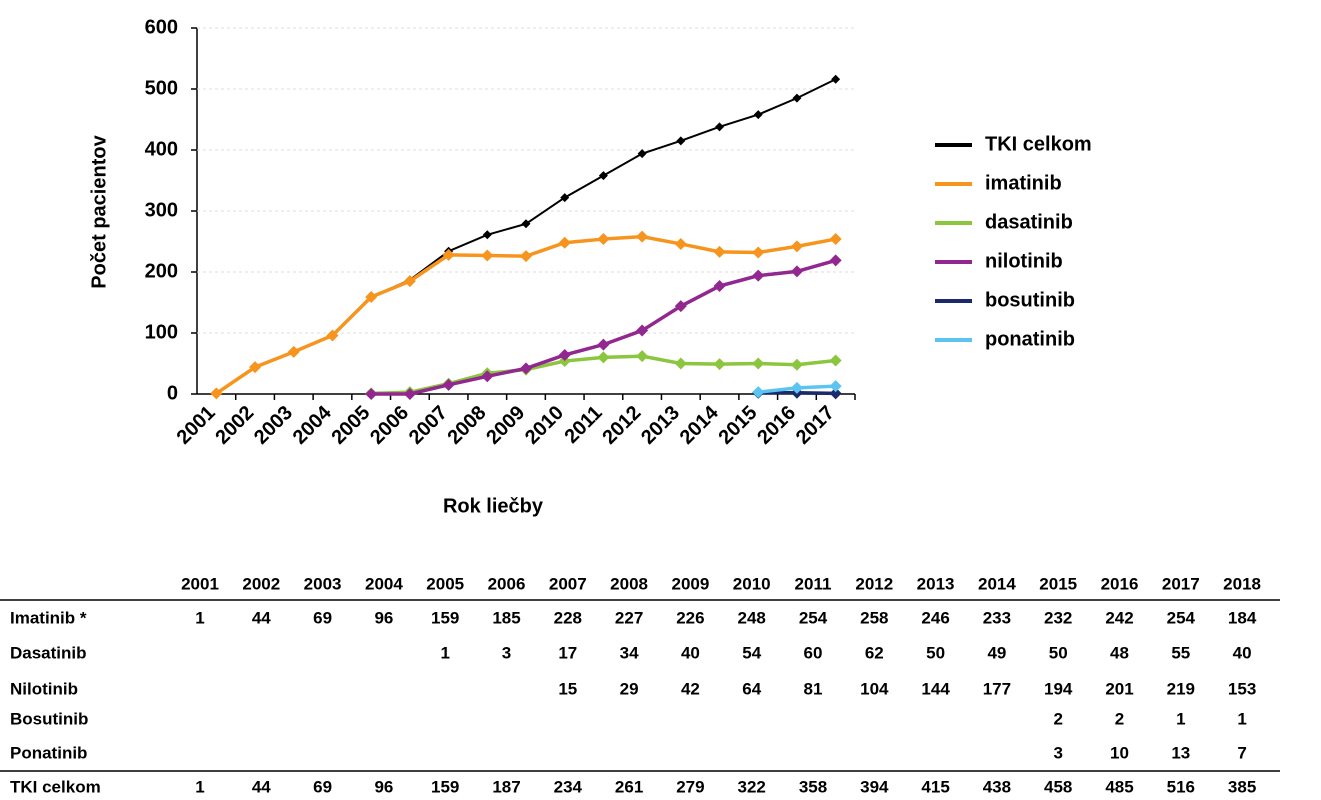  I want to click on column-header: 2016, so click(1120, 583).